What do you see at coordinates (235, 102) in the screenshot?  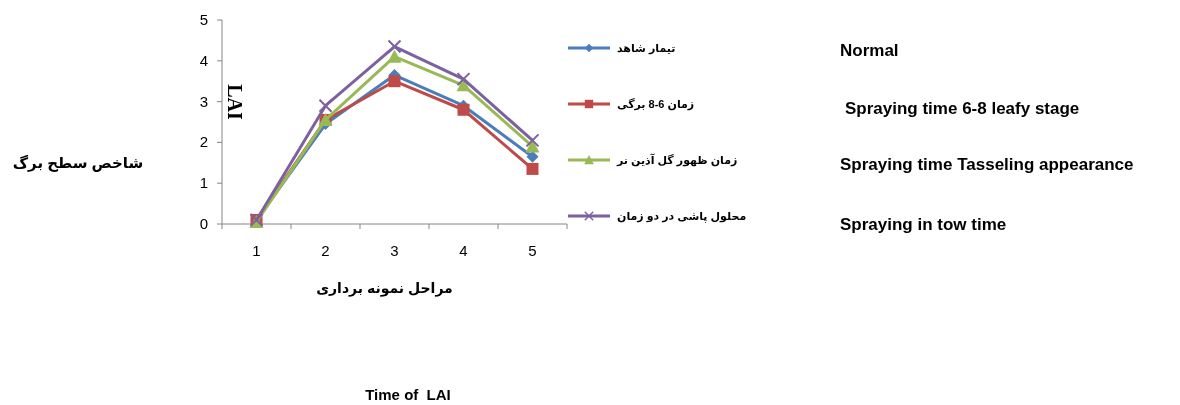 I see `y-axis-title: LAI` at bounding box center [235, 102].